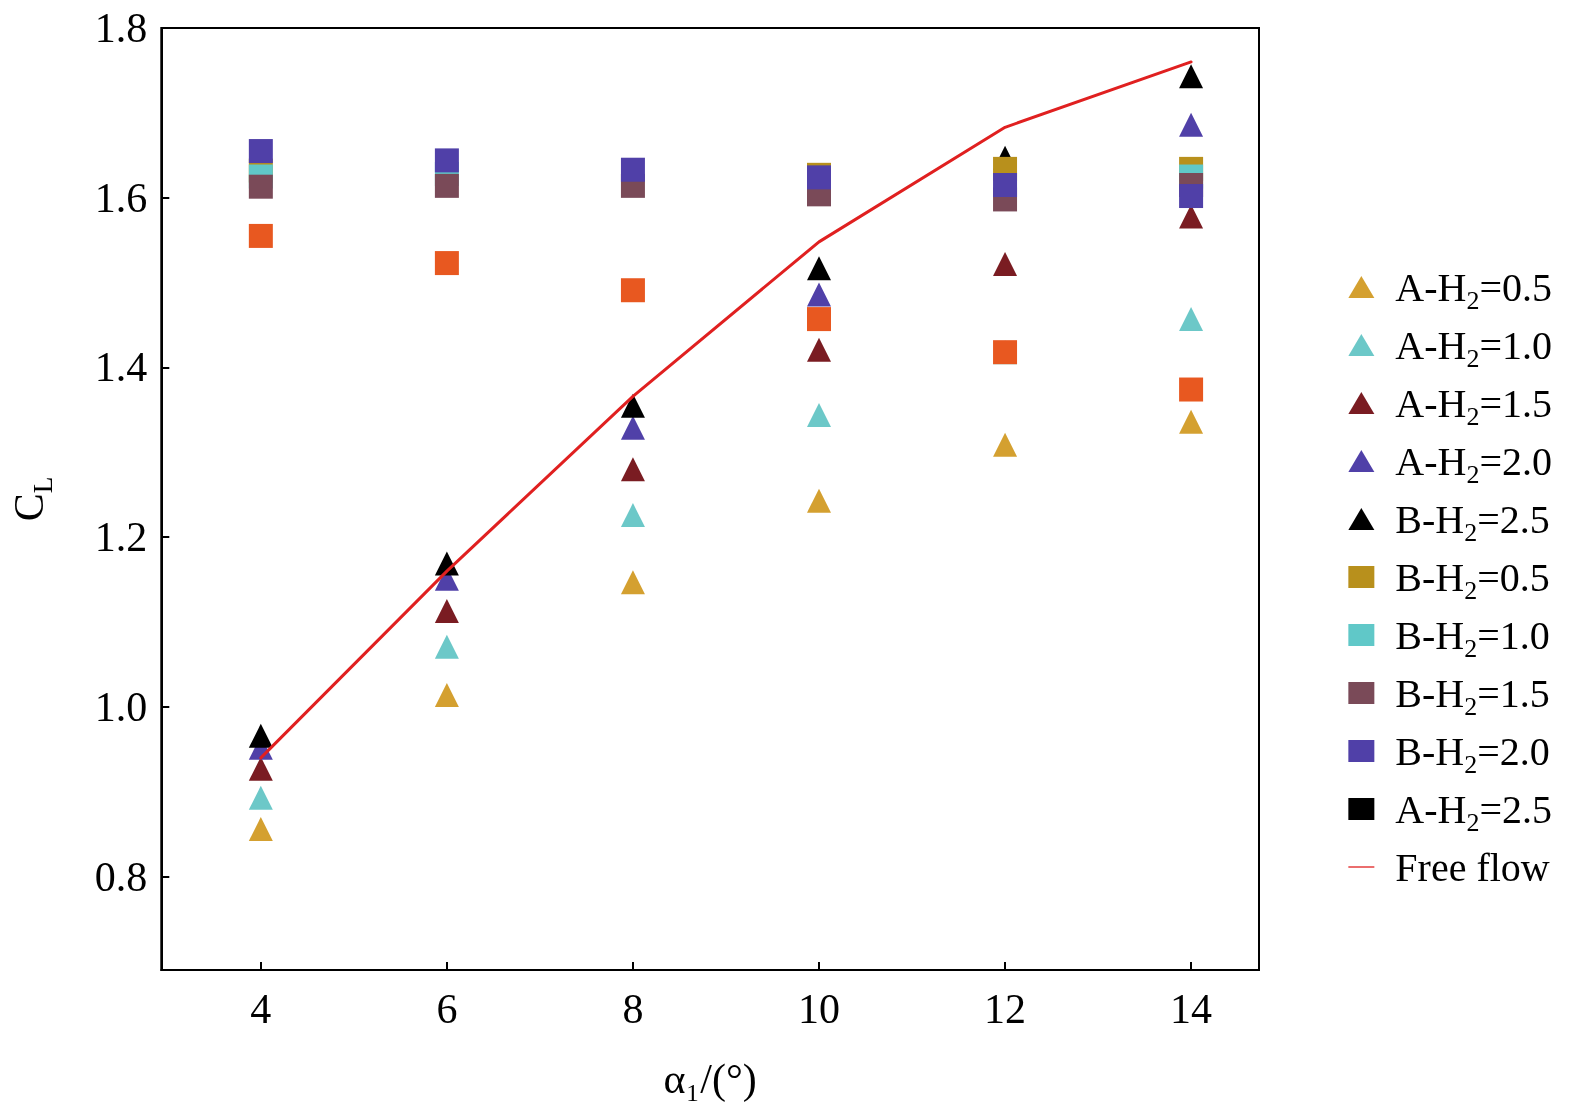 This screenshot has height=1106, width=1575. I want to click on x-tick-label: 10, so click(818, 1009).